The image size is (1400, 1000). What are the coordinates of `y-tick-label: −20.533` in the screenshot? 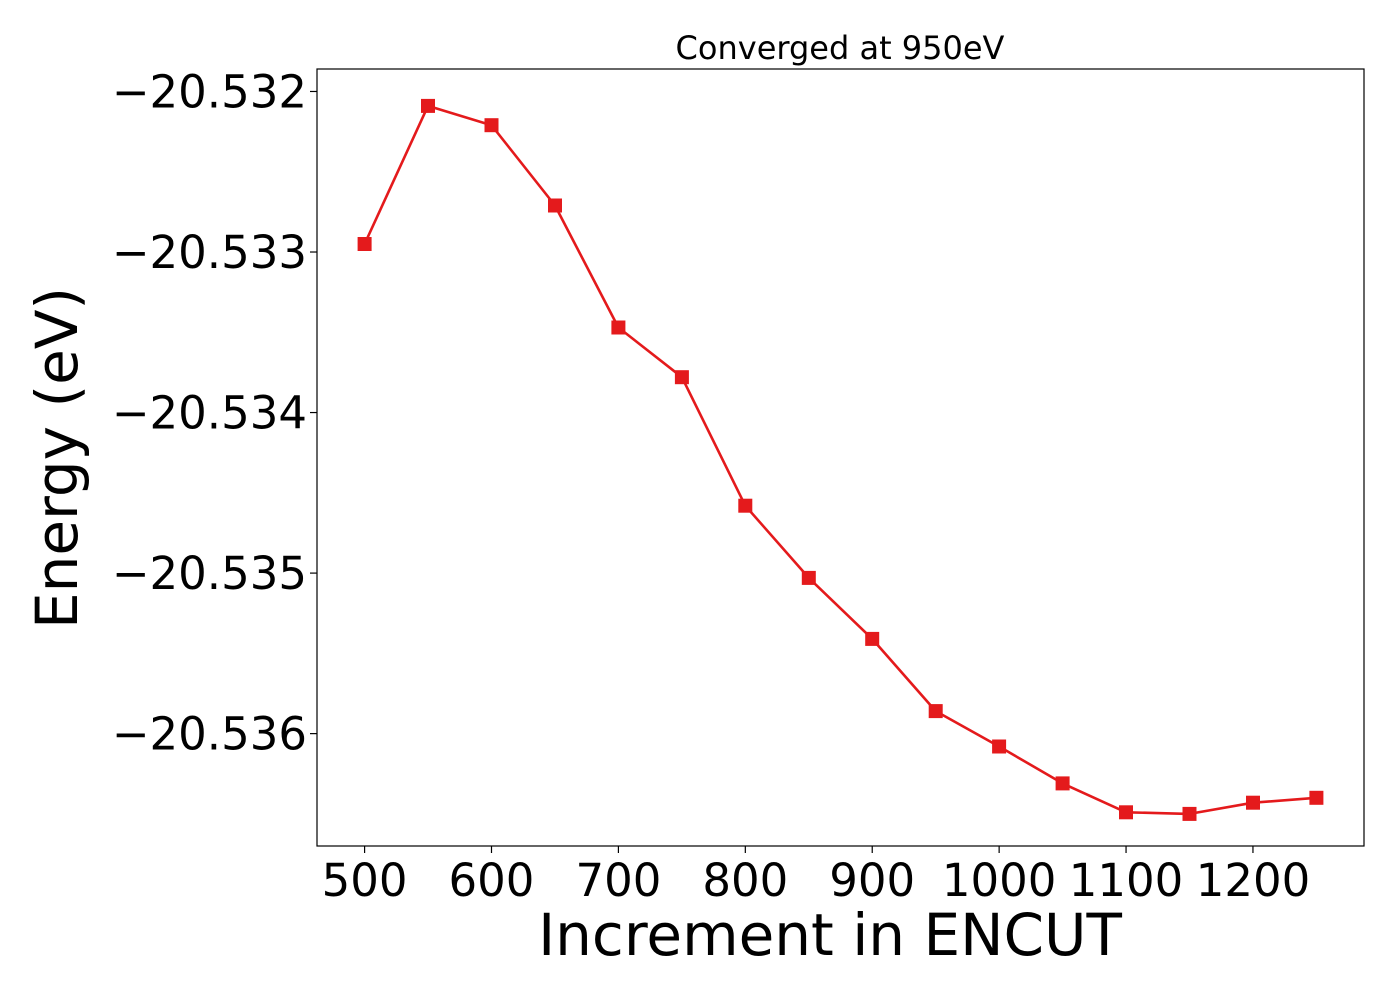 It's located at (209, 252).